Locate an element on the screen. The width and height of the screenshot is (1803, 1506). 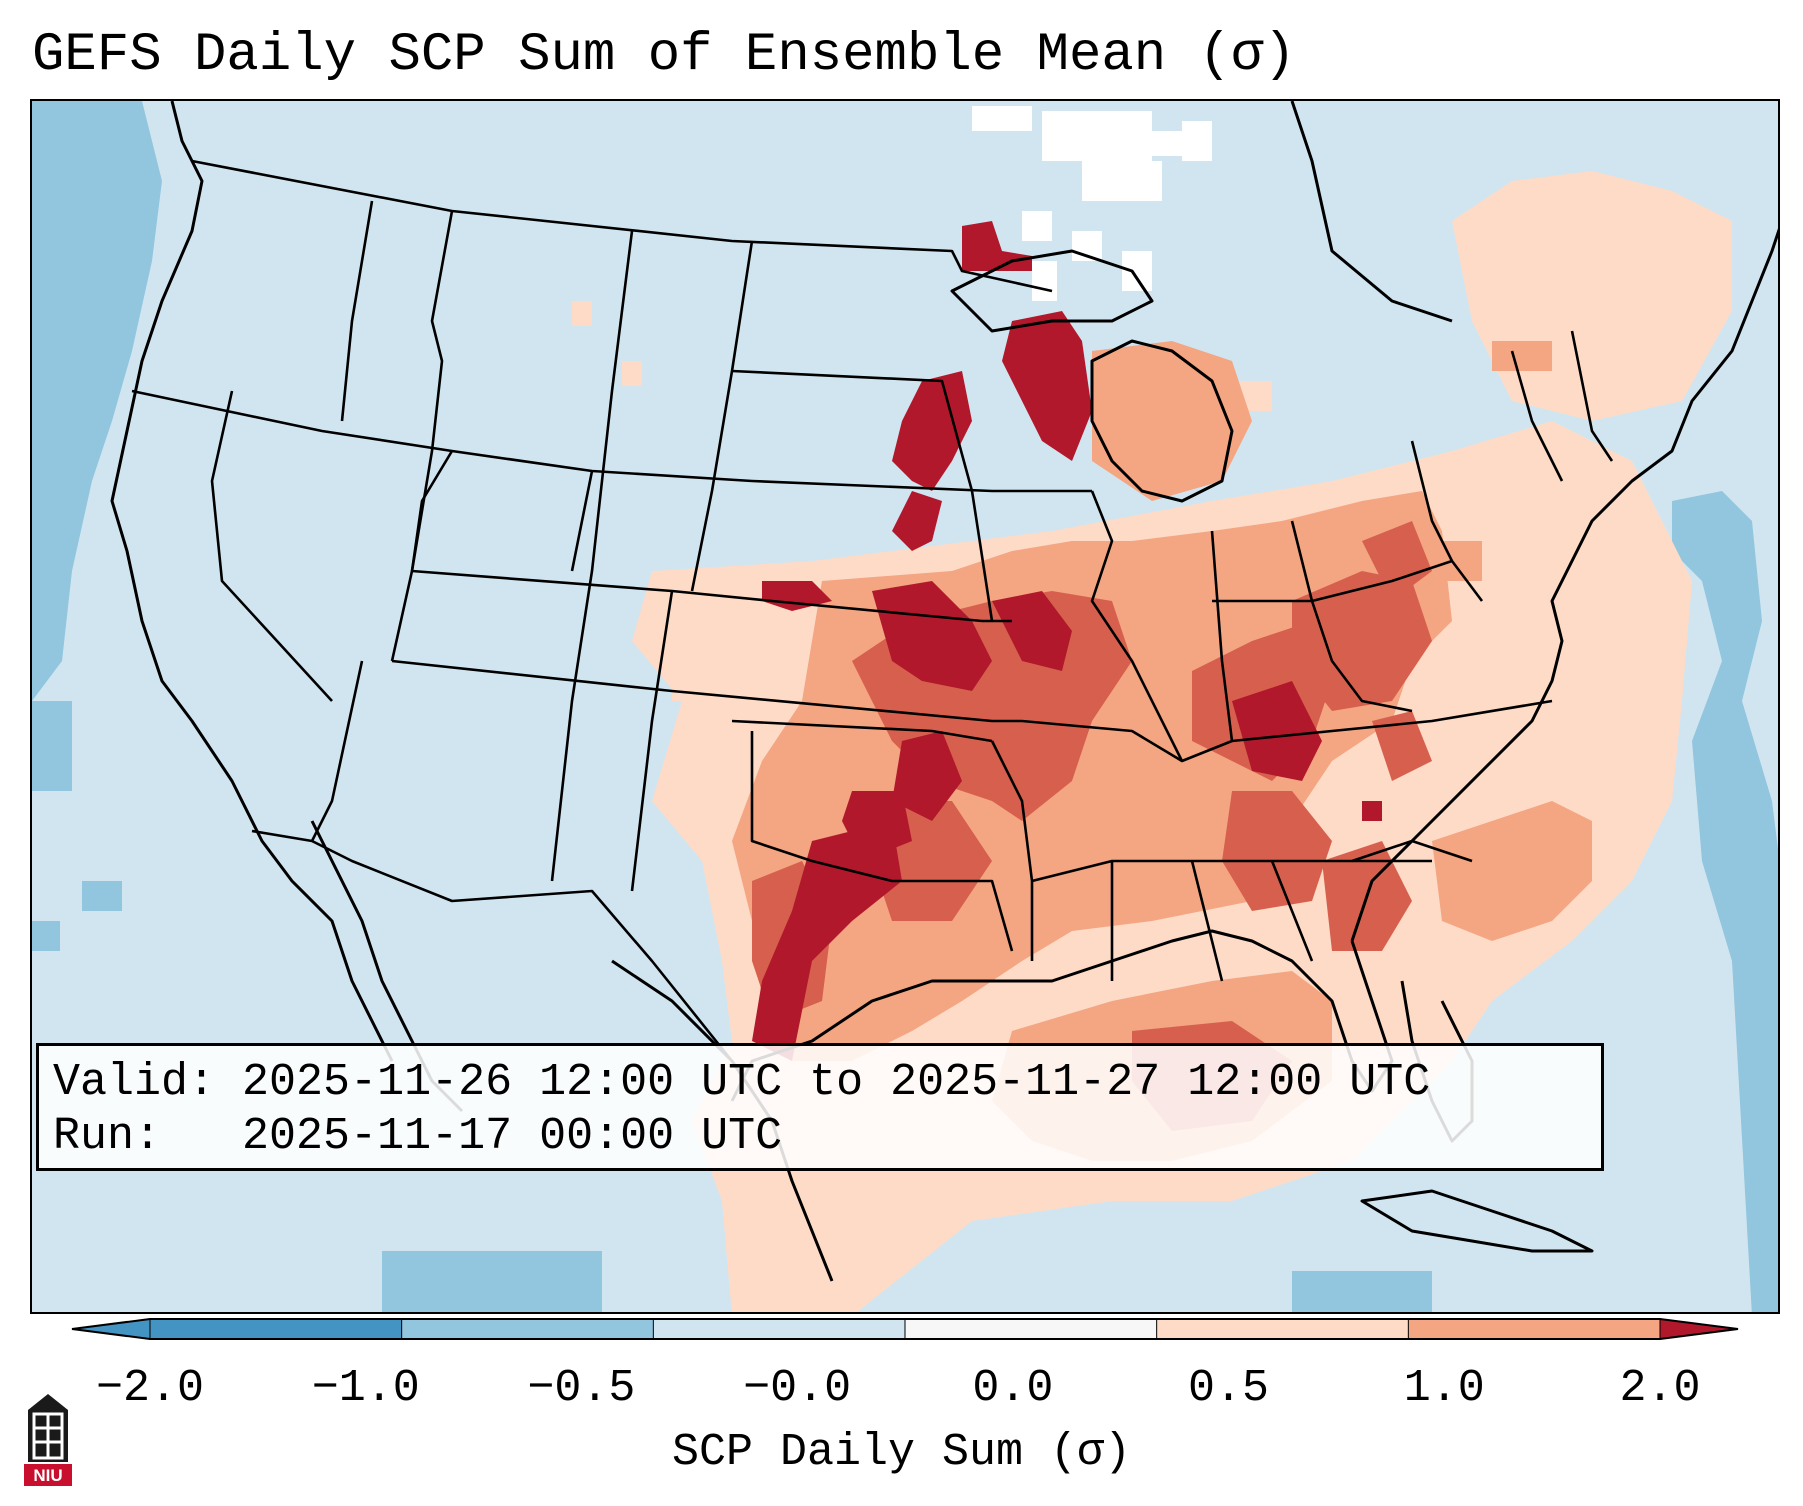
colorbar-tick-label: −0.5 is located at coordinates (581, 1388).